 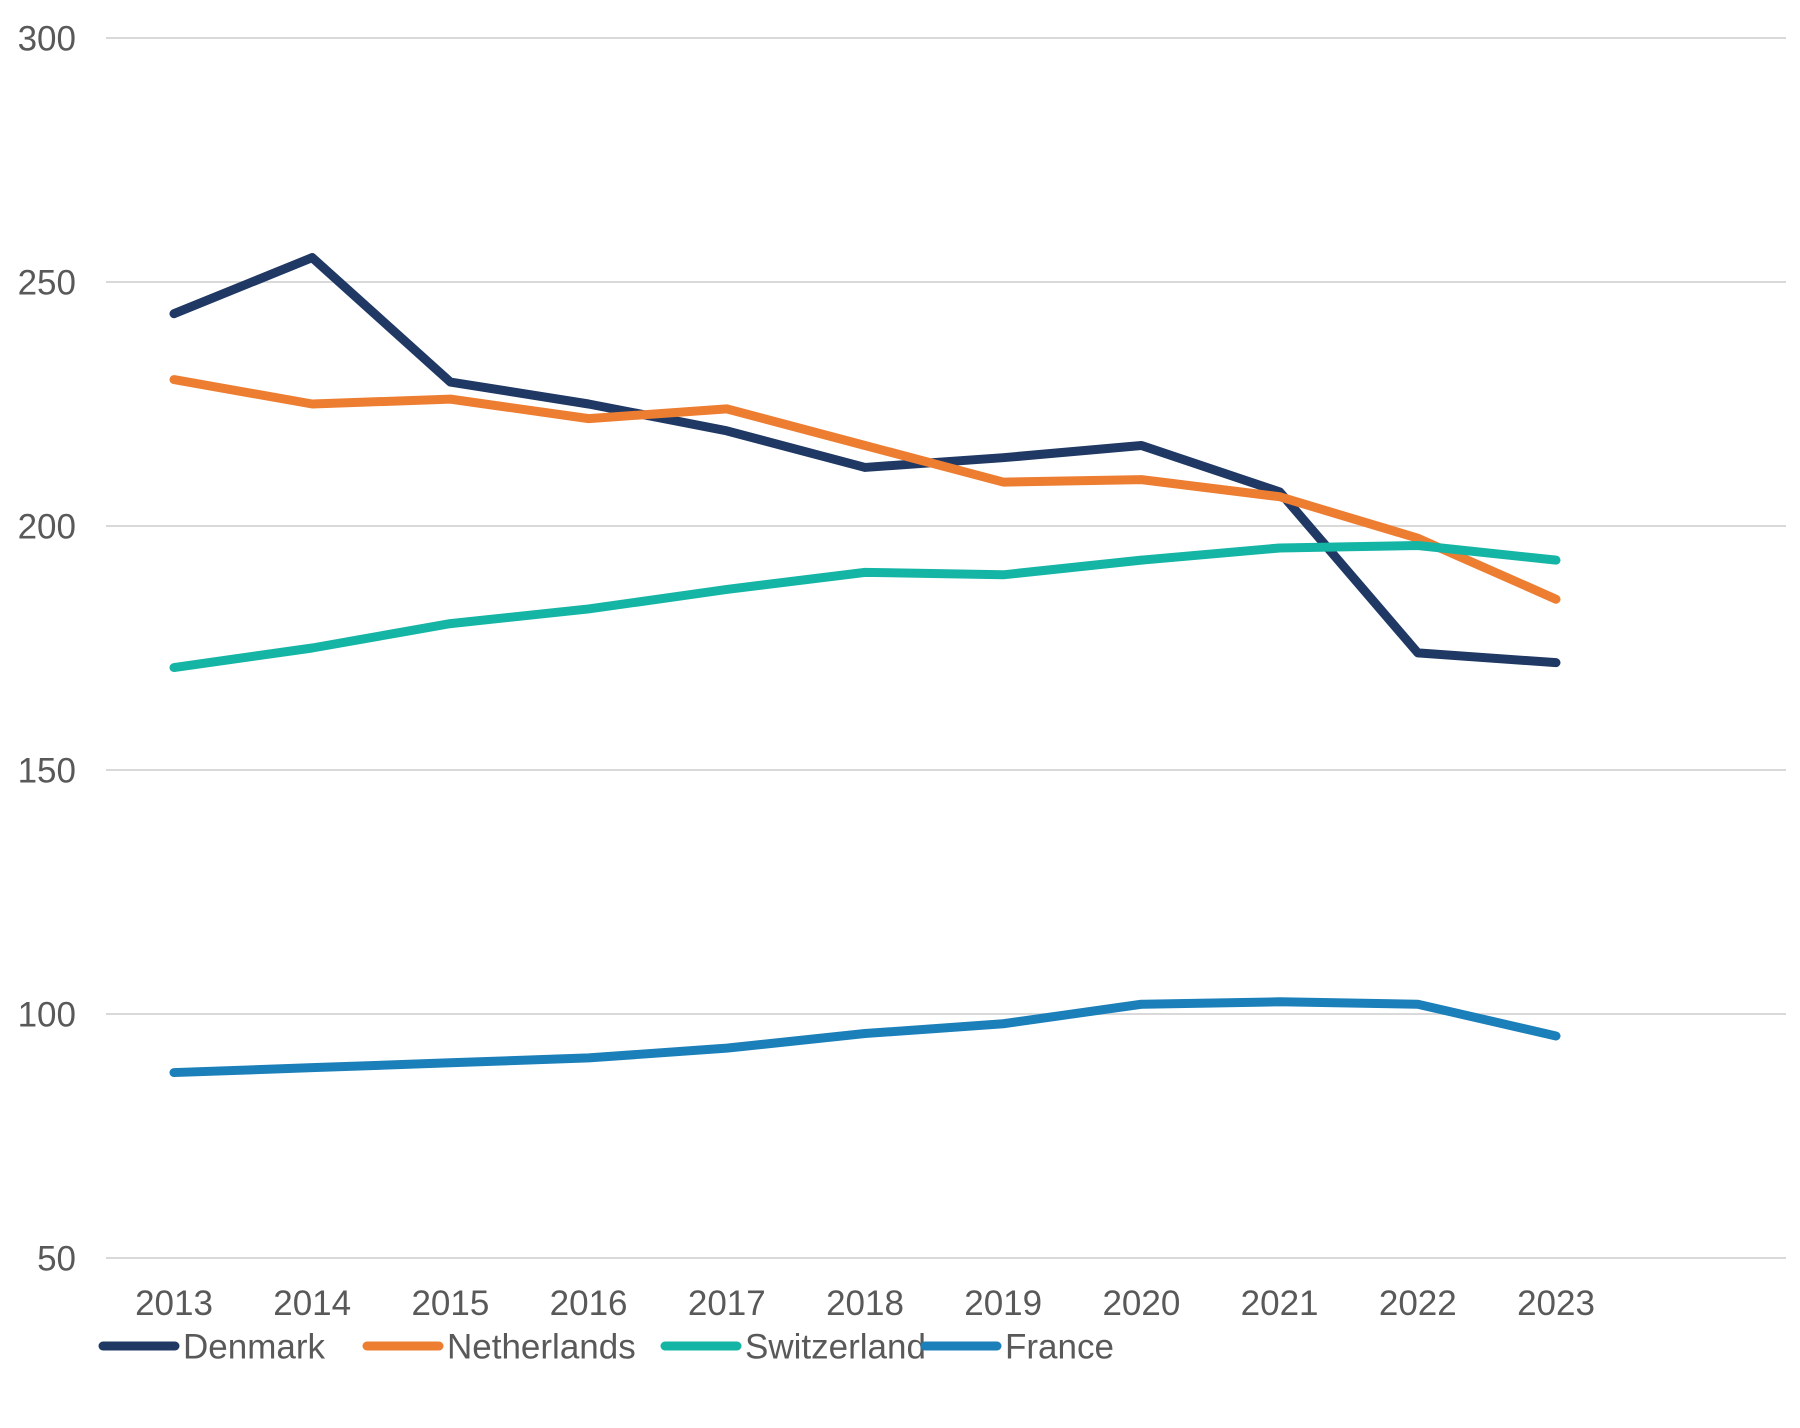 I want to click on series-line-france, so click(x=865, y=1037).